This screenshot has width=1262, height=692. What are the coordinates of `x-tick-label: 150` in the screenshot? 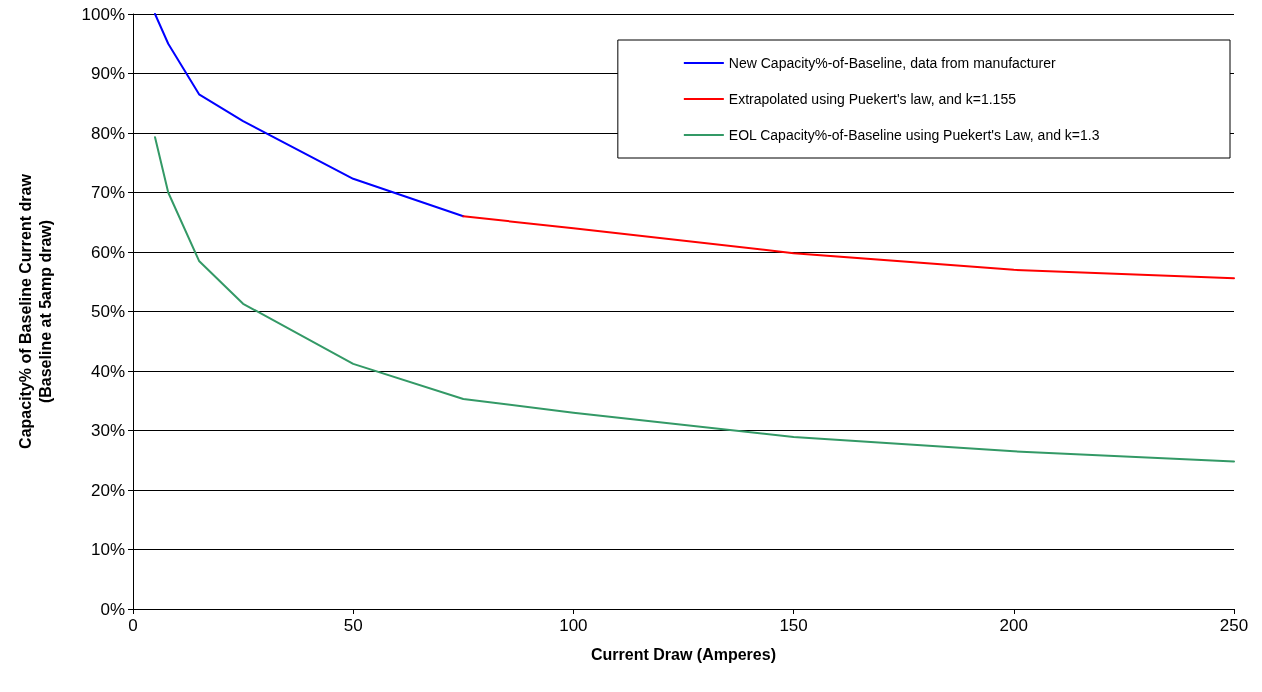 It's located at (793, 625).